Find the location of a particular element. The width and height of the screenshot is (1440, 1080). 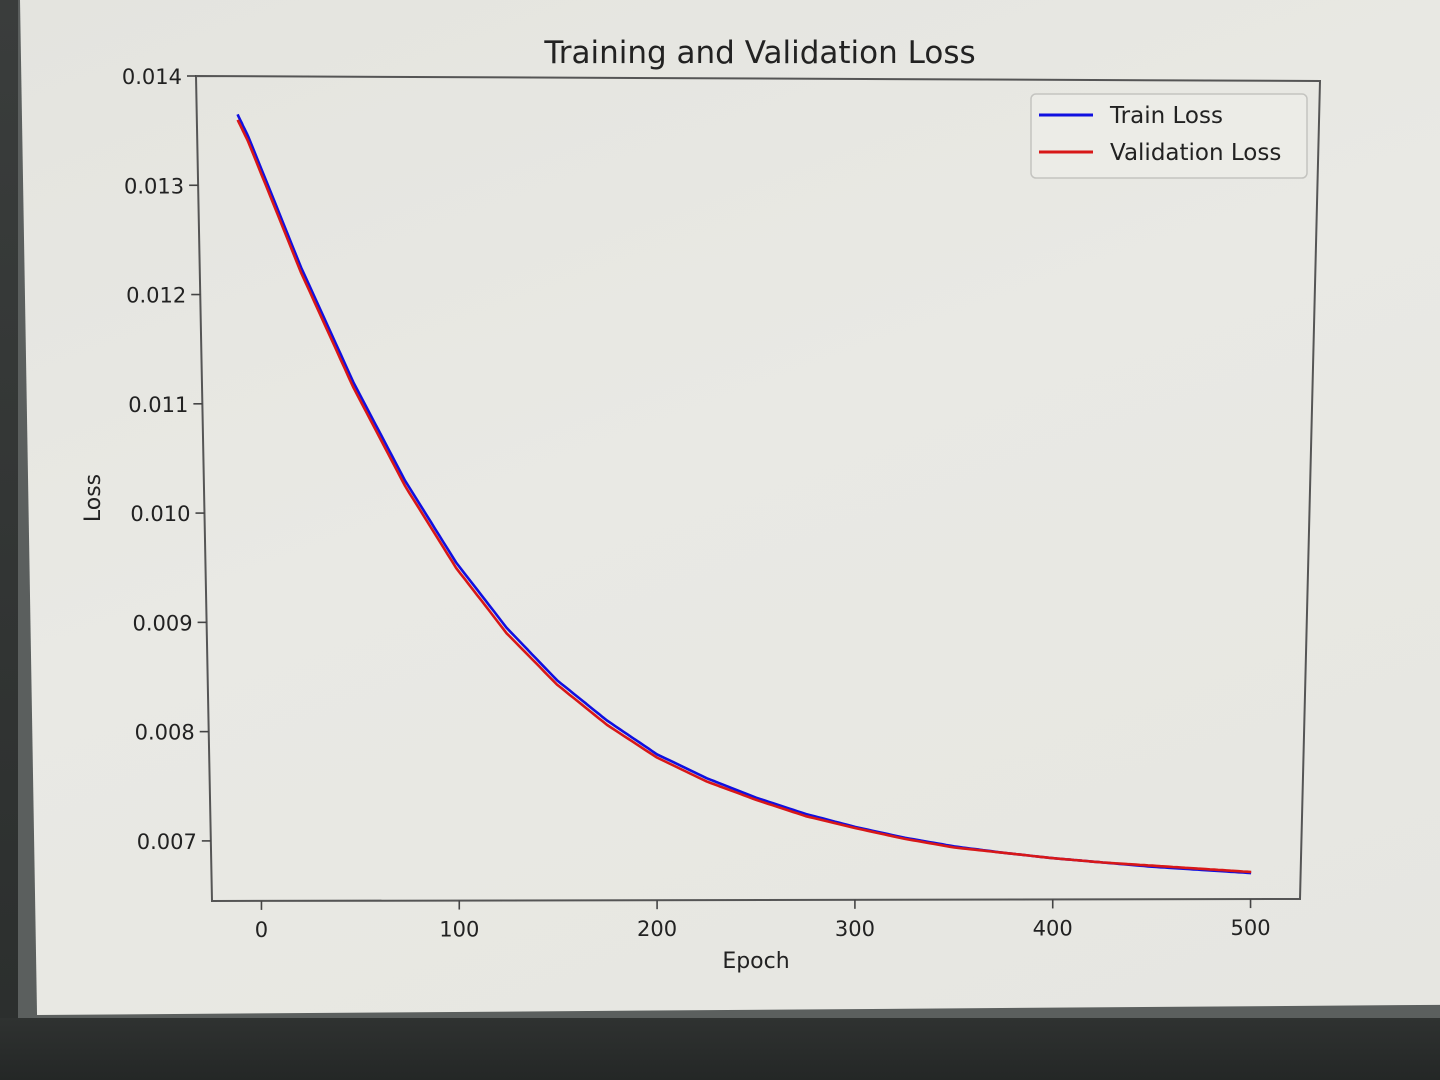

y-axis-label: Loss is located at coordinates (93, 498).